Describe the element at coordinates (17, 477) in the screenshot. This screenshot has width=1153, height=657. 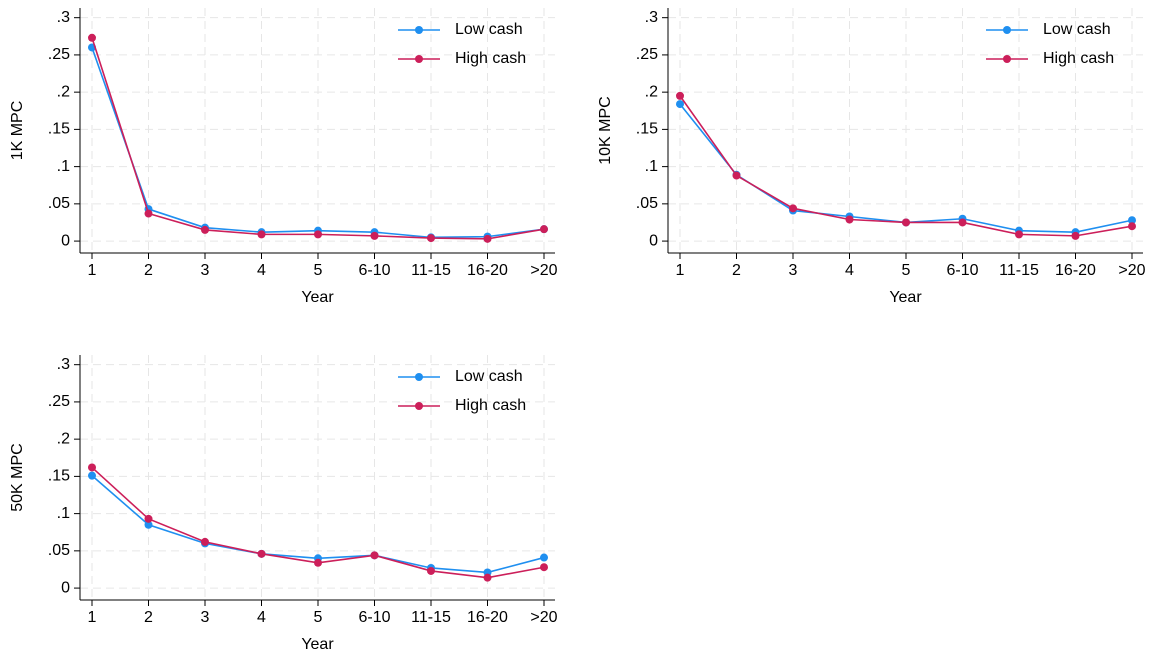
I see `y-axis-label: 50K MPC` at that location.